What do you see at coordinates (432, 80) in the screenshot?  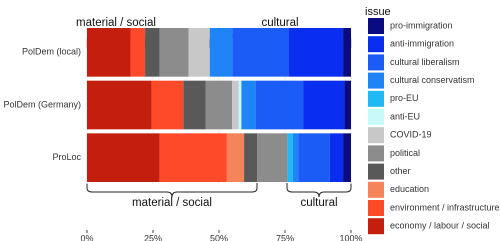 I see `legend-label: cultural conservatism` at bounding box center [432, 80].